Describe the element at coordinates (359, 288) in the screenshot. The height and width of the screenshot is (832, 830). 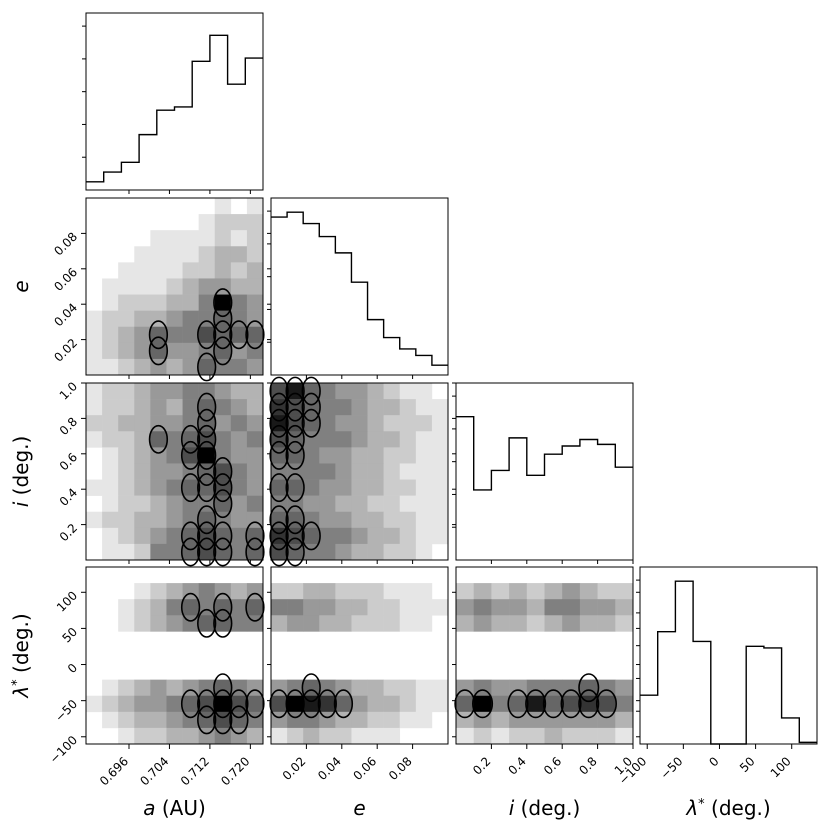
I see `histogram-e` at that location.